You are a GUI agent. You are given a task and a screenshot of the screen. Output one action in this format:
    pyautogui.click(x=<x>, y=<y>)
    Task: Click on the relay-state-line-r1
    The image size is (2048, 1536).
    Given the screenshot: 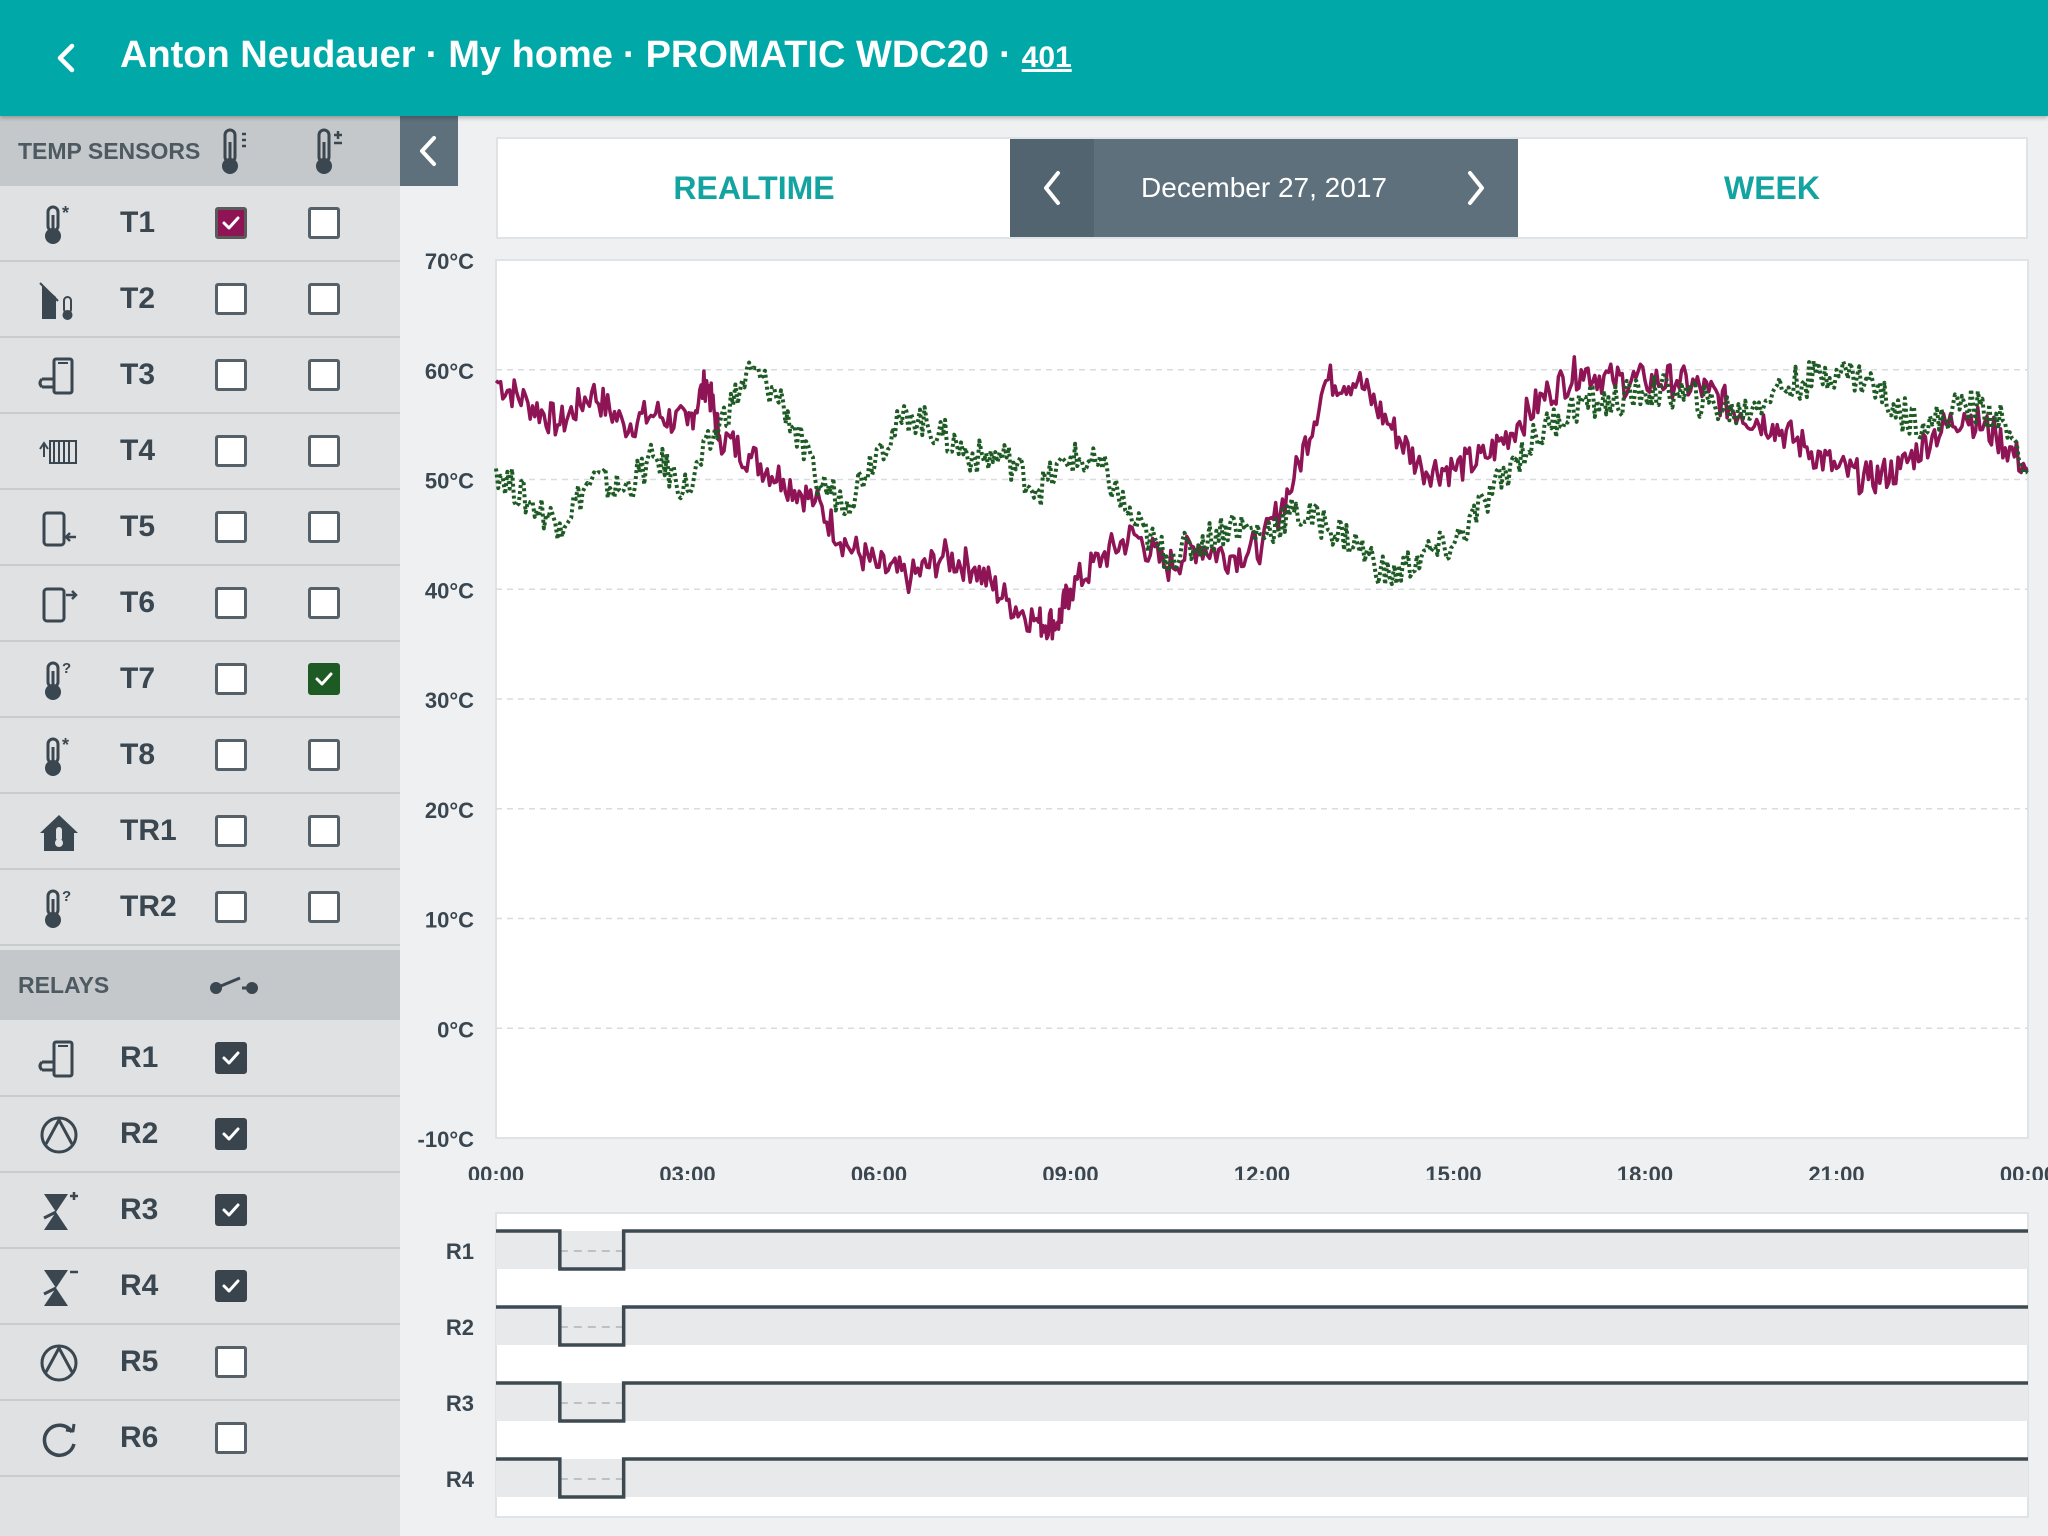 What is the action you would take?
    pyautogui.click(x=1262, y=1250)
    